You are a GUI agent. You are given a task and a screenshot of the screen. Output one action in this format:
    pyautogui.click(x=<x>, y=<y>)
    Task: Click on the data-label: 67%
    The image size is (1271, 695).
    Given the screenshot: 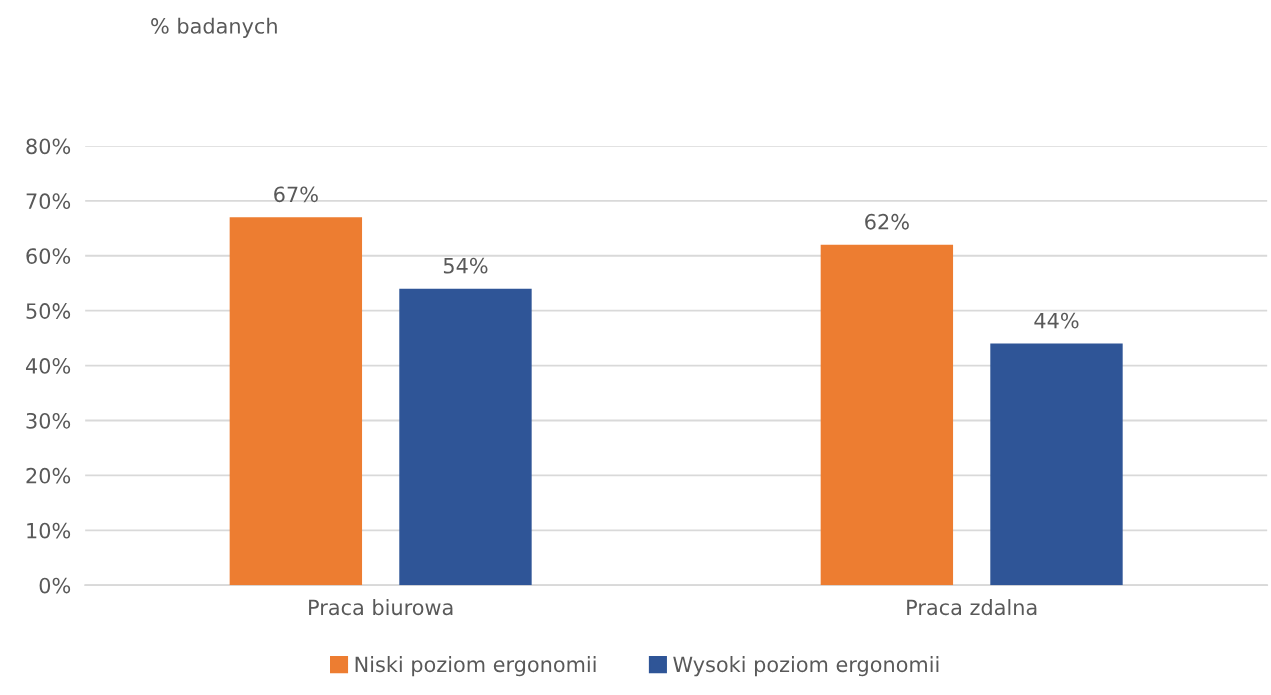 What is the action you would take?
    pyautogui.click(x=296, y=194)
    